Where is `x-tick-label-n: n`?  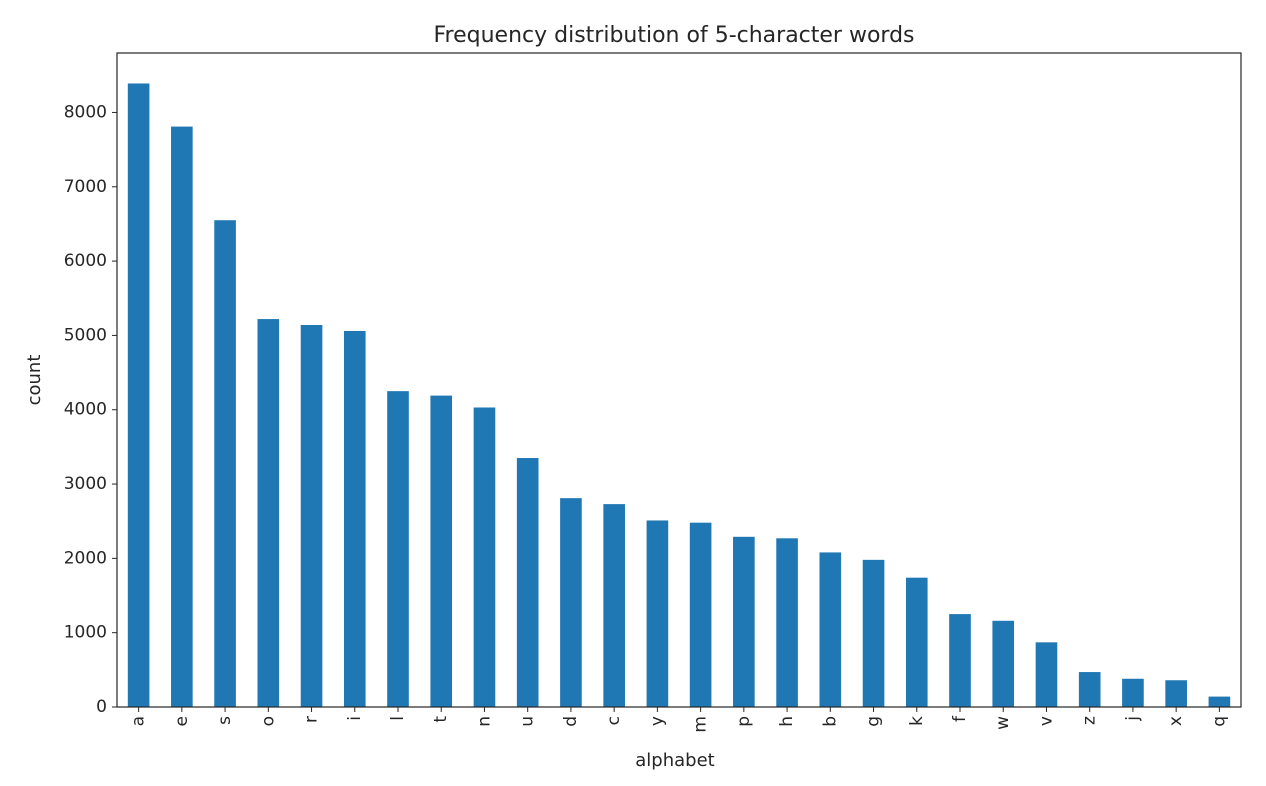
x-tick-label-n: n is located at coordinates (484, 721).